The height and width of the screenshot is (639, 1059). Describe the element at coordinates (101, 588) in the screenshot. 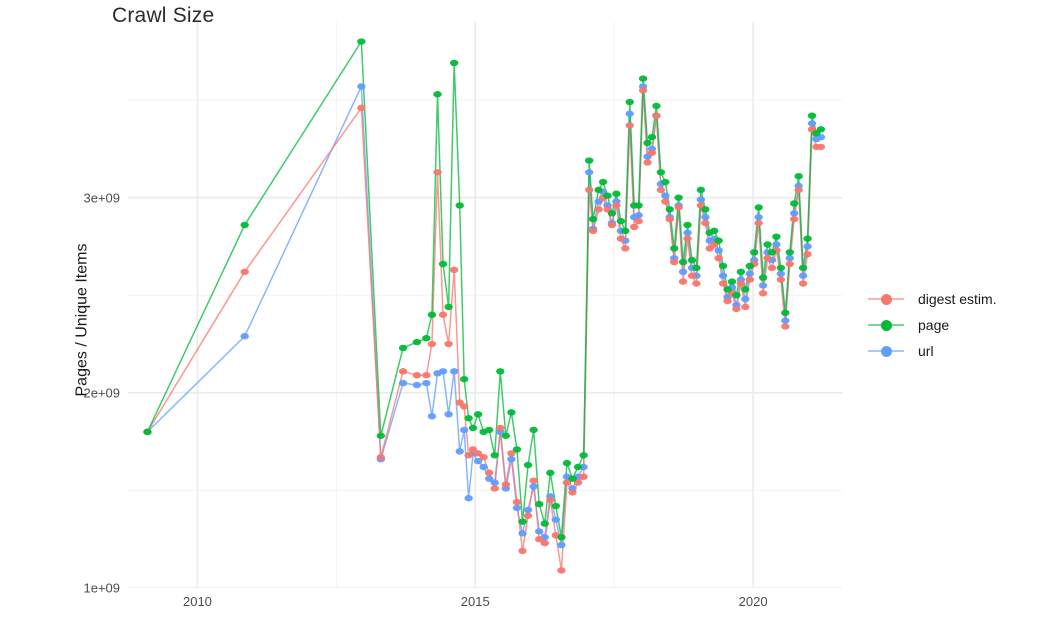

I see `y-tick-label: 1e+09` at that location.